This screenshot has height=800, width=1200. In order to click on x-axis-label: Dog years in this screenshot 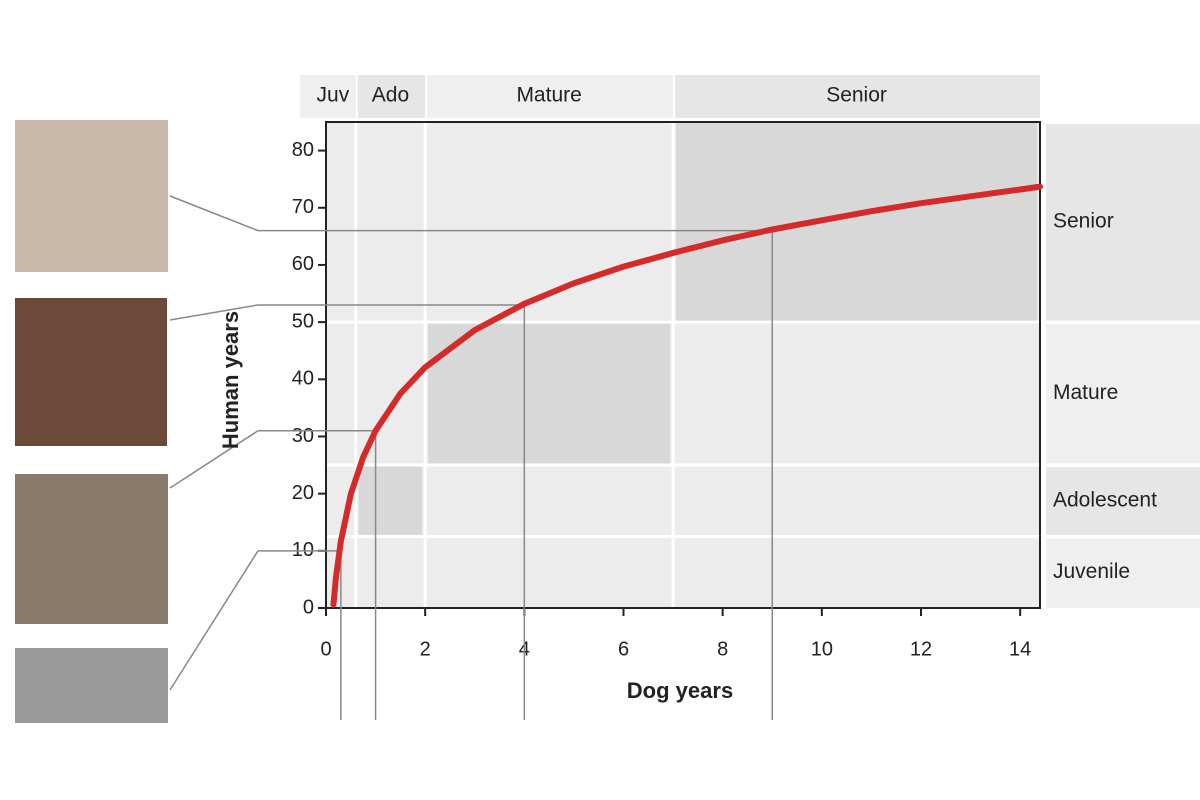, I will do `click(680, 690)`.